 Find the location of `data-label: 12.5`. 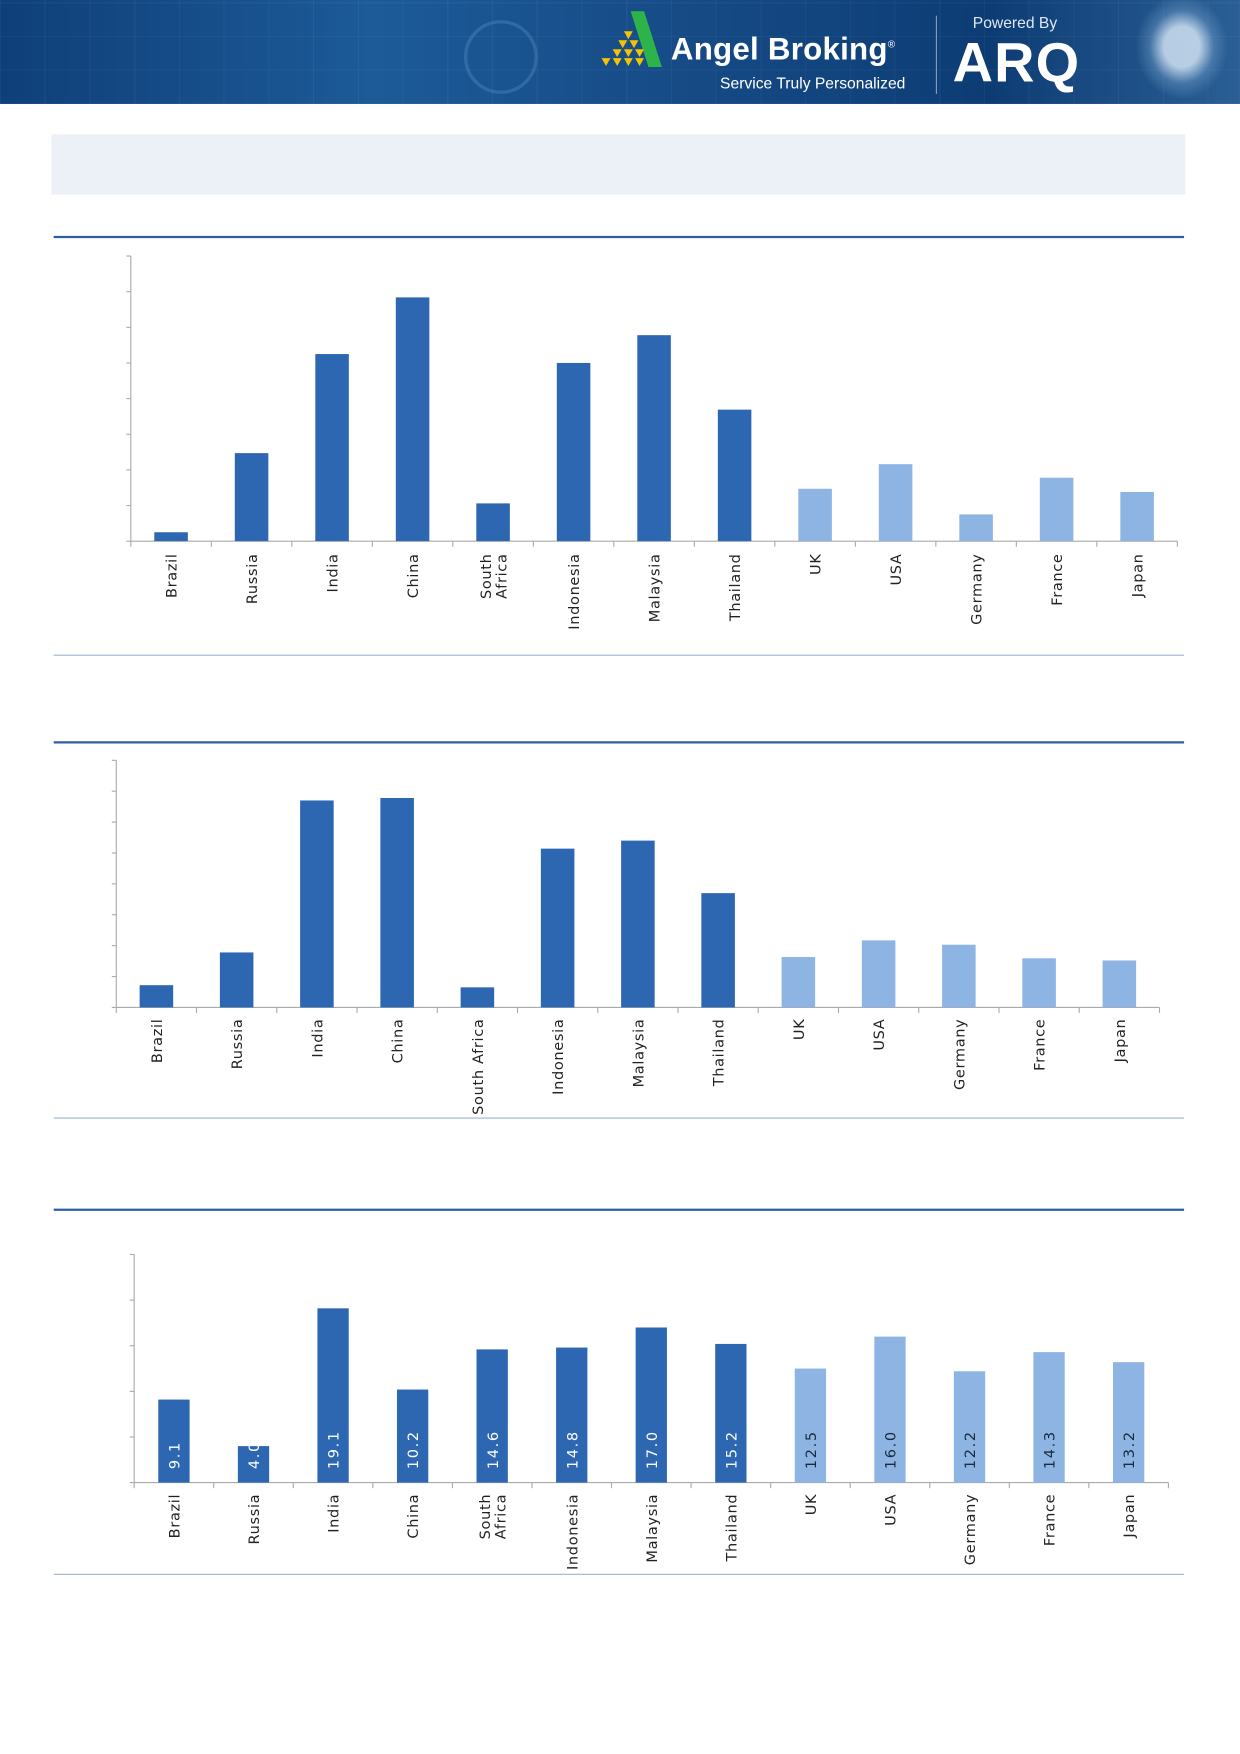

data-label: 12.5 is located at coordinates (812, 1449).